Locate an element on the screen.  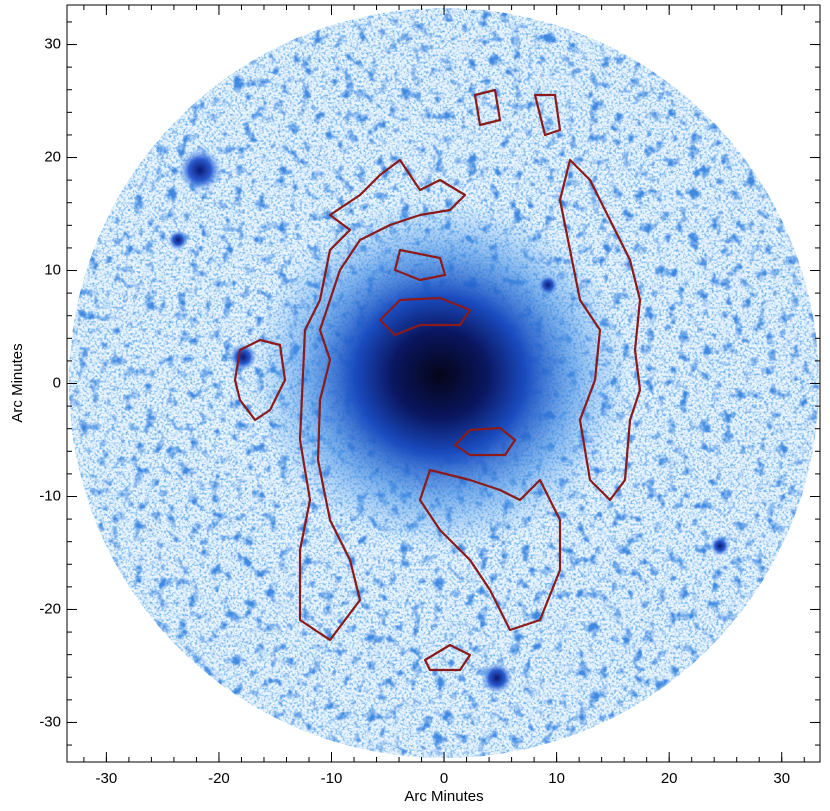
y-tick-label: -10 is located at coordinates (50, 495).